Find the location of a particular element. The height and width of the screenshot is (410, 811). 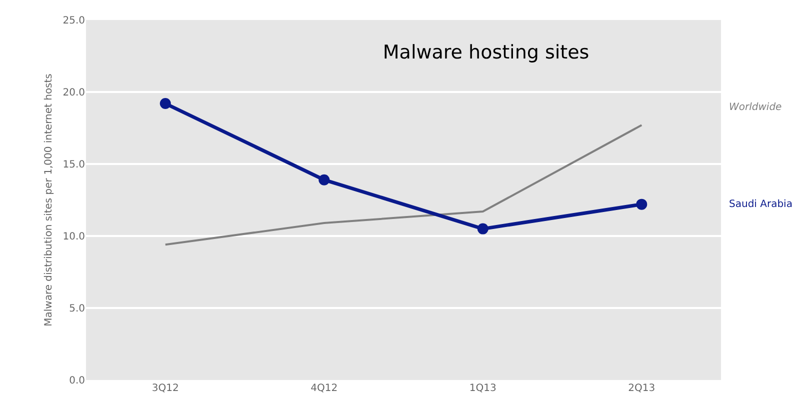

text: Worldwide is located at coordinates (755, 107).